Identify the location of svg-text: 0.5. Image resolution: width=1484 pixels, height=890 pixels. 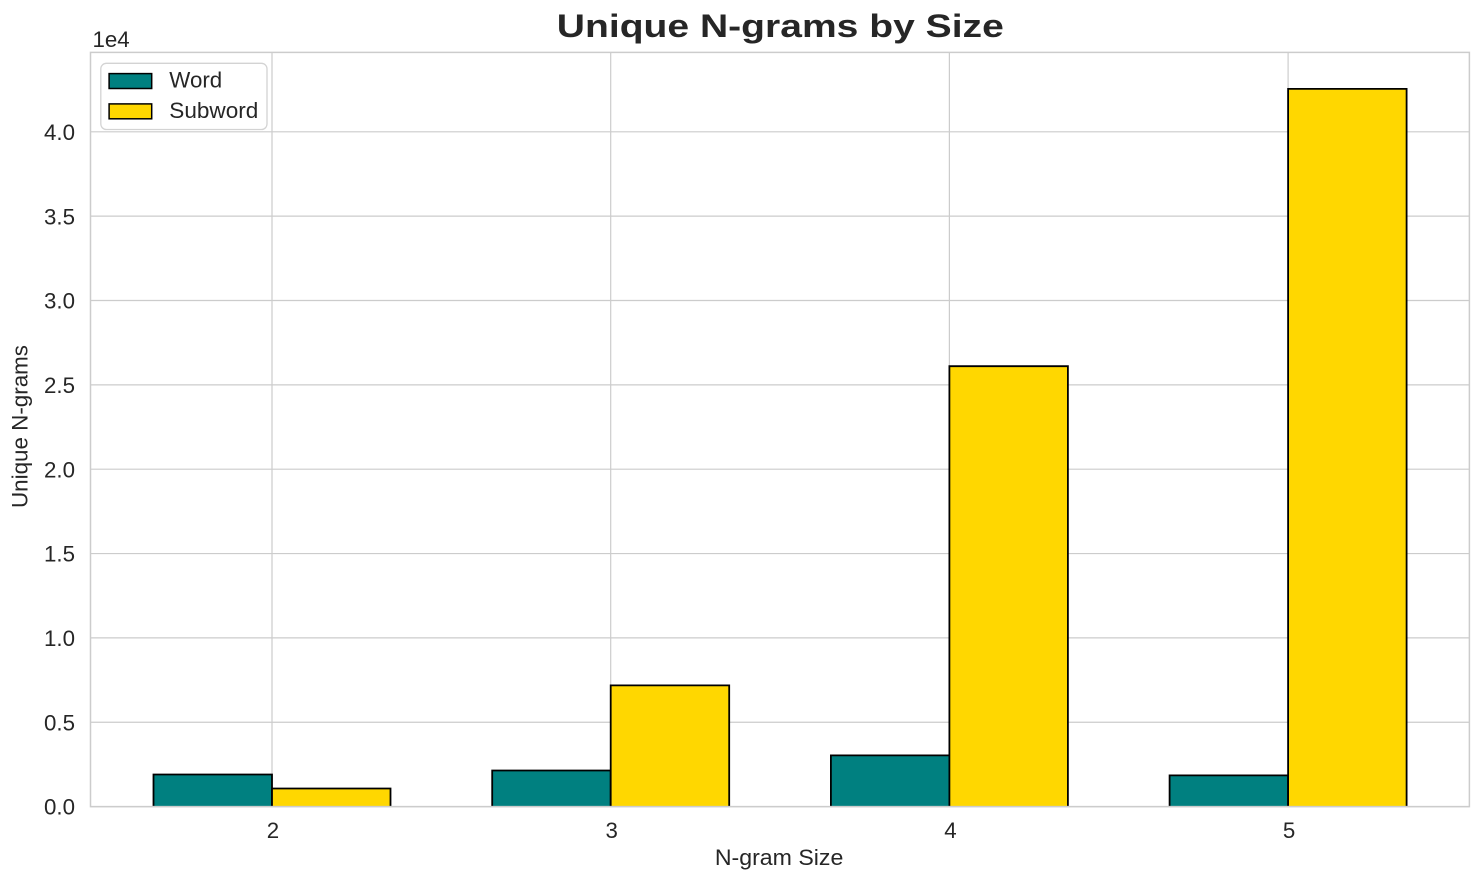
(59, 722).